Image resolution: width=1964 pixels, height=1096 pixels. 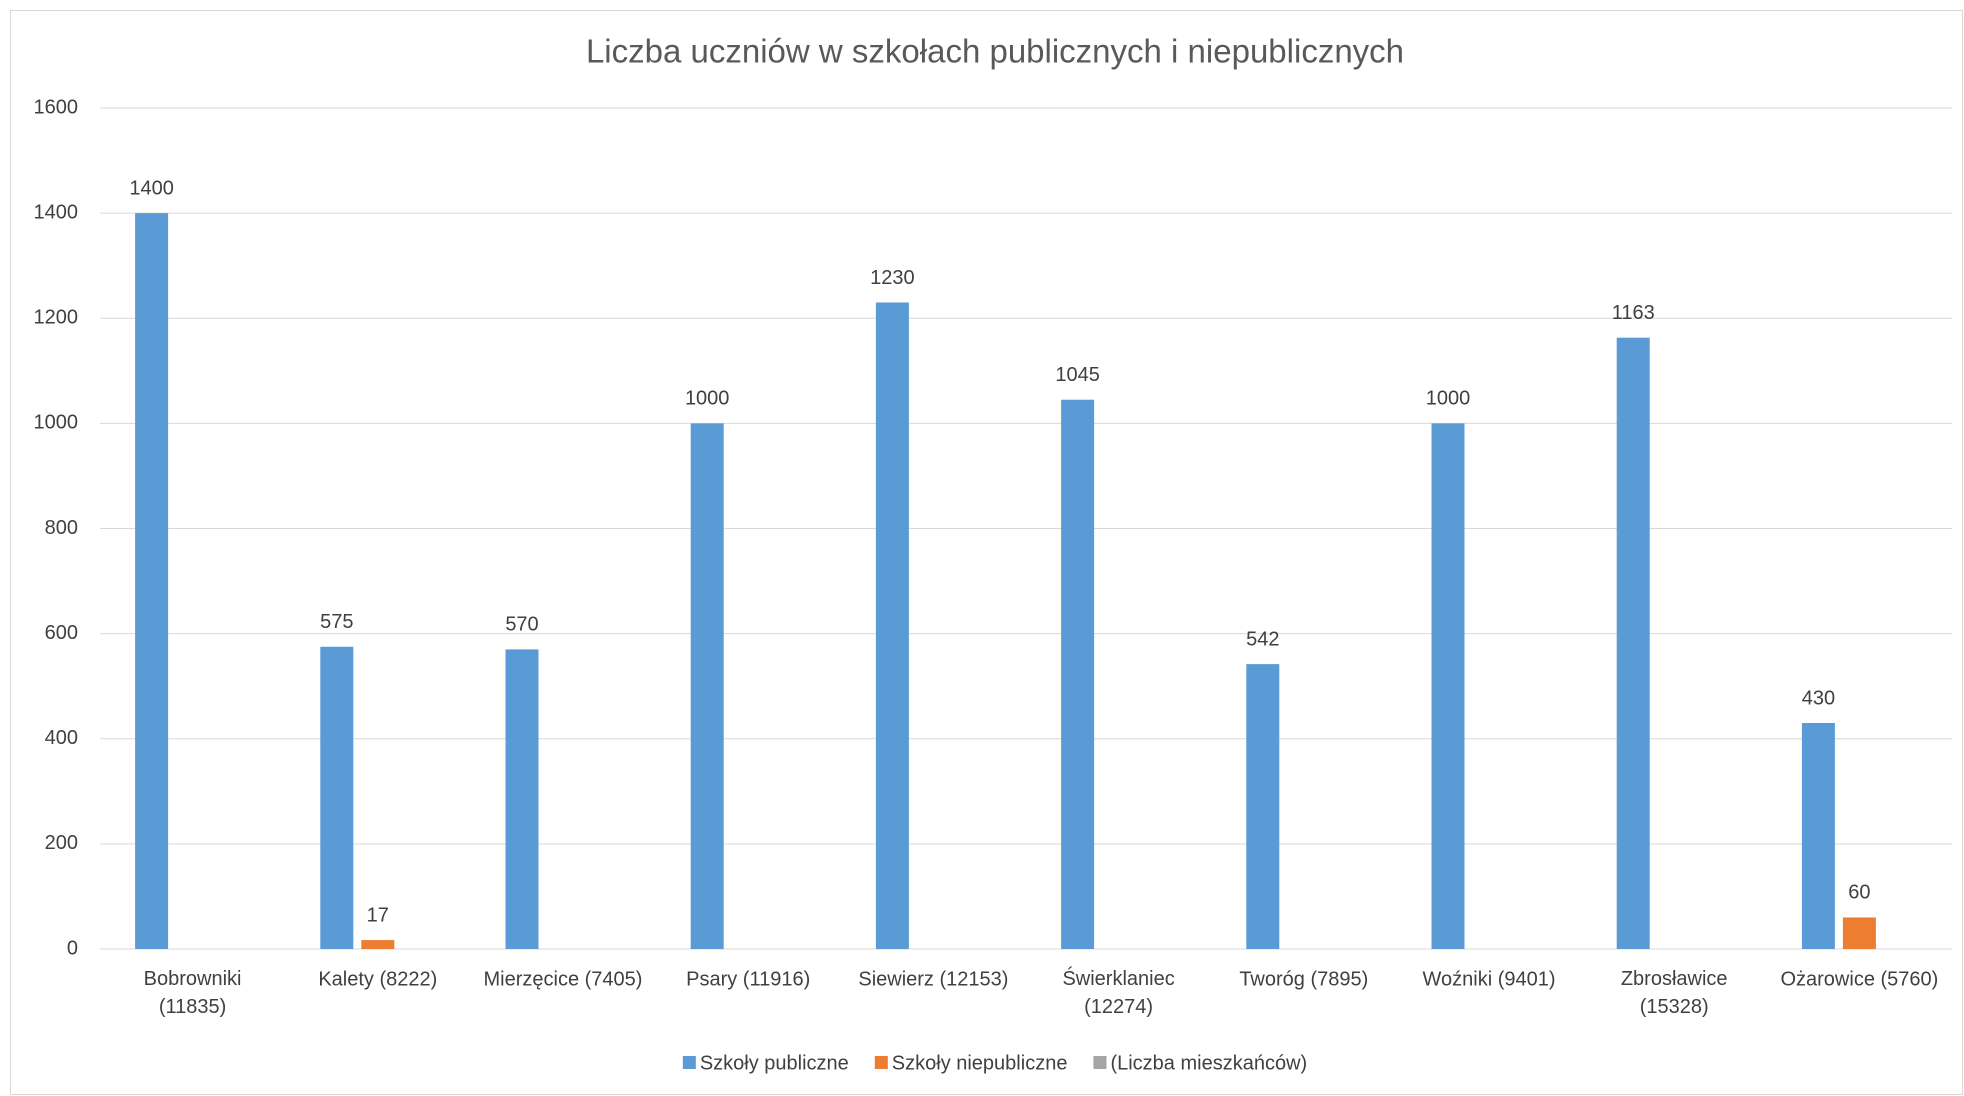 What do you see at coordinates (1262, 639) in the screenshot?
I see `data-label: 542` at bounding box center [1262, 639].